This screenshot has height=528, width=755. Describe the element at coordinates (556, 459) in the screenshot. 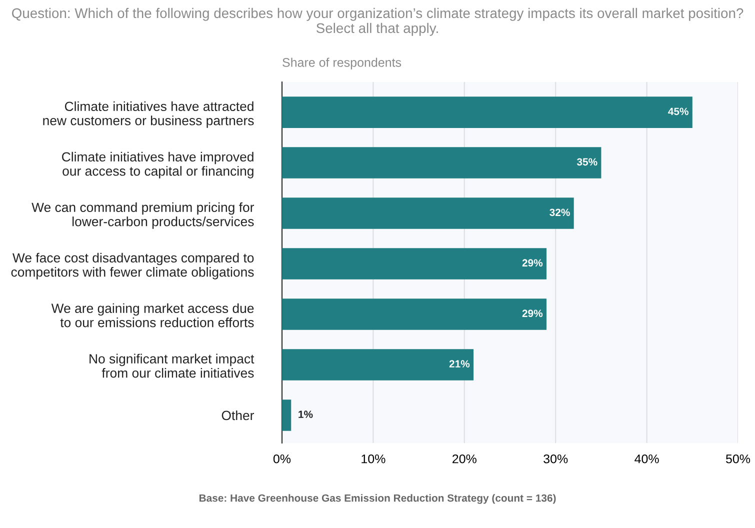

I see `x-tick-label: 30%` at that location.